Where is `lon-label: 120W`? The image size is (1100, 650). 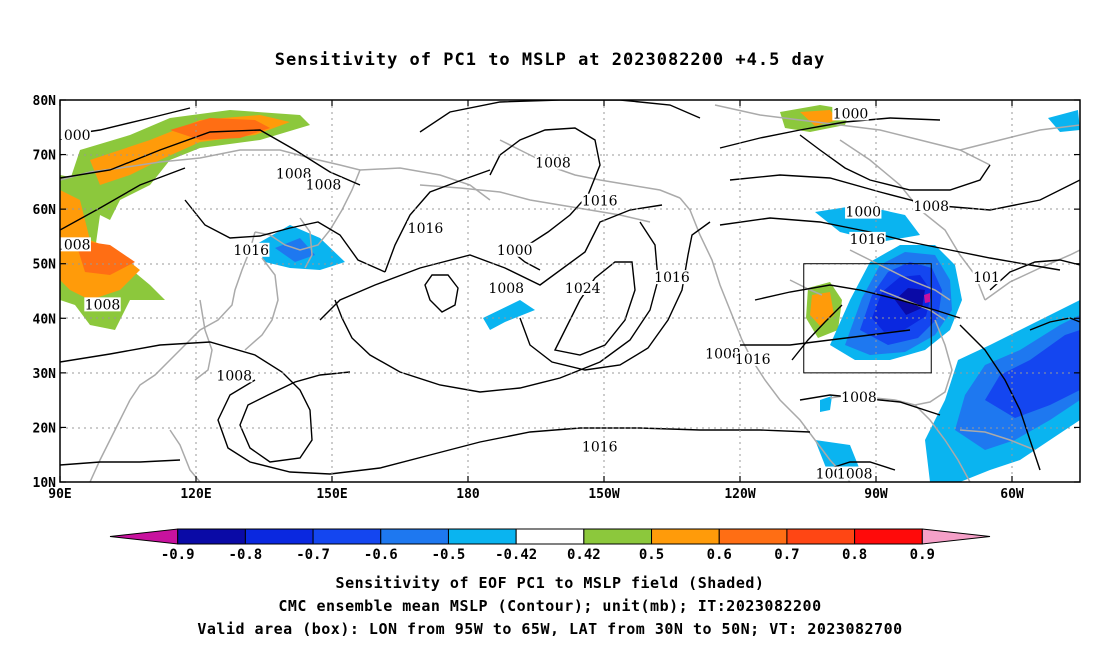 lon-label: 120W is located at coordinates (739, 494).